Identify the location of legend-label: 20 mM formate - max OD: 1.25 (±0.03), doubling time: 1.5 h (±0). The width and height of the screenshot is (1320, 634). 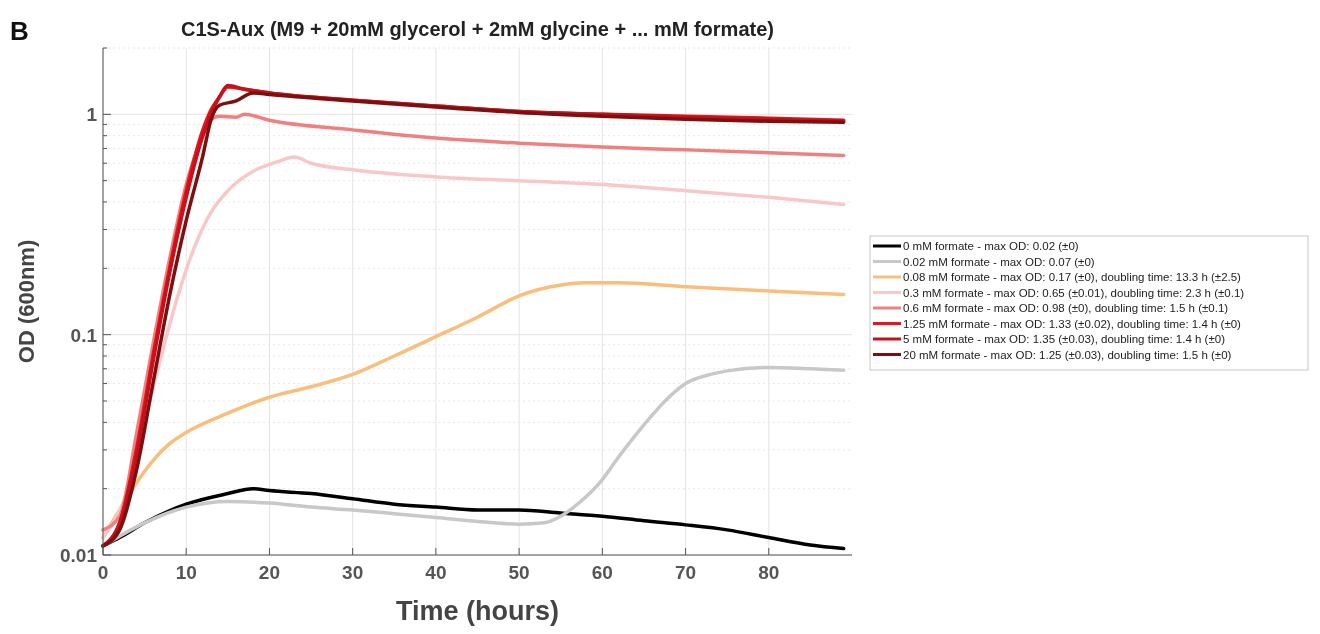
(1067, 354).